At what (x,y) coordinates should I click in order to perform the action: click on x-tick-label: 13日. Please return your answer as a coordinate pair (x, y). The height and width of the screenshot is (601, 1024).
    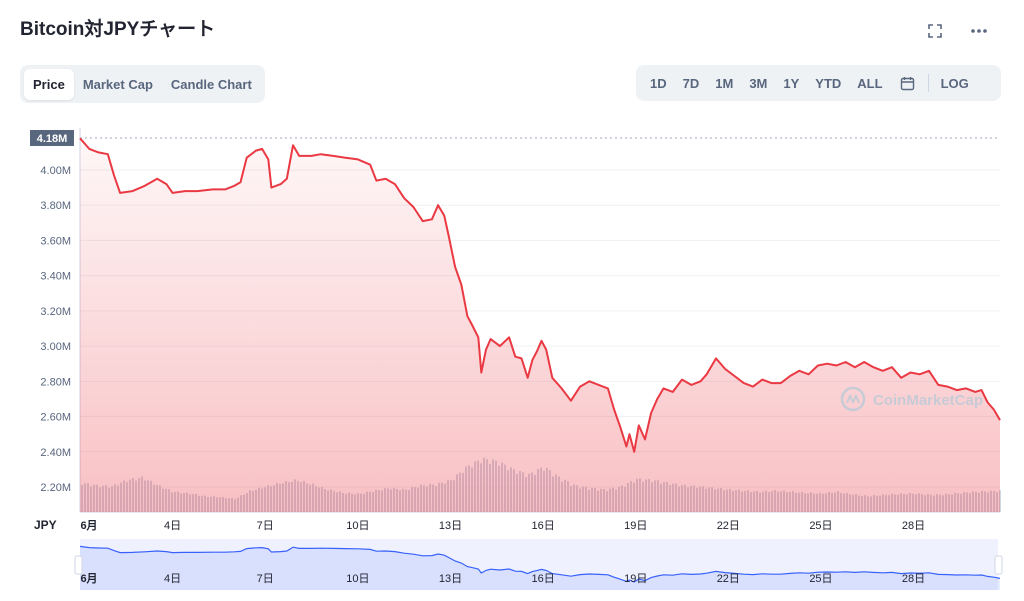
    Looking at the image, I should click on (450, 526).